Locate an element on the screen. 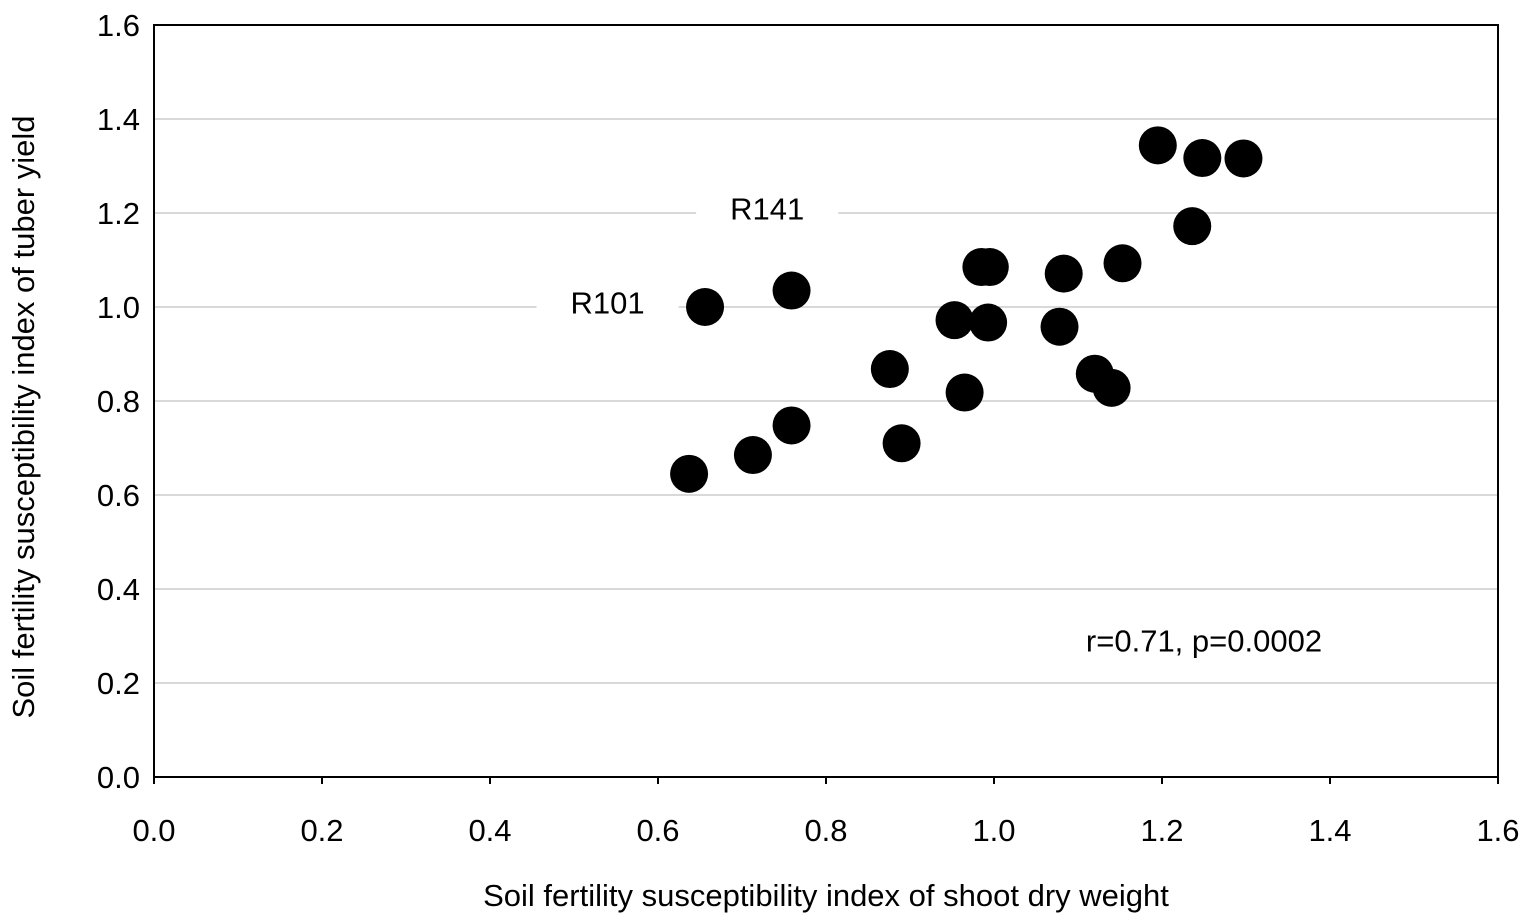 The image size is (1528, 920). annotation-label: r=0.71, p=0.0002 is located at coordinates (1204, 641).